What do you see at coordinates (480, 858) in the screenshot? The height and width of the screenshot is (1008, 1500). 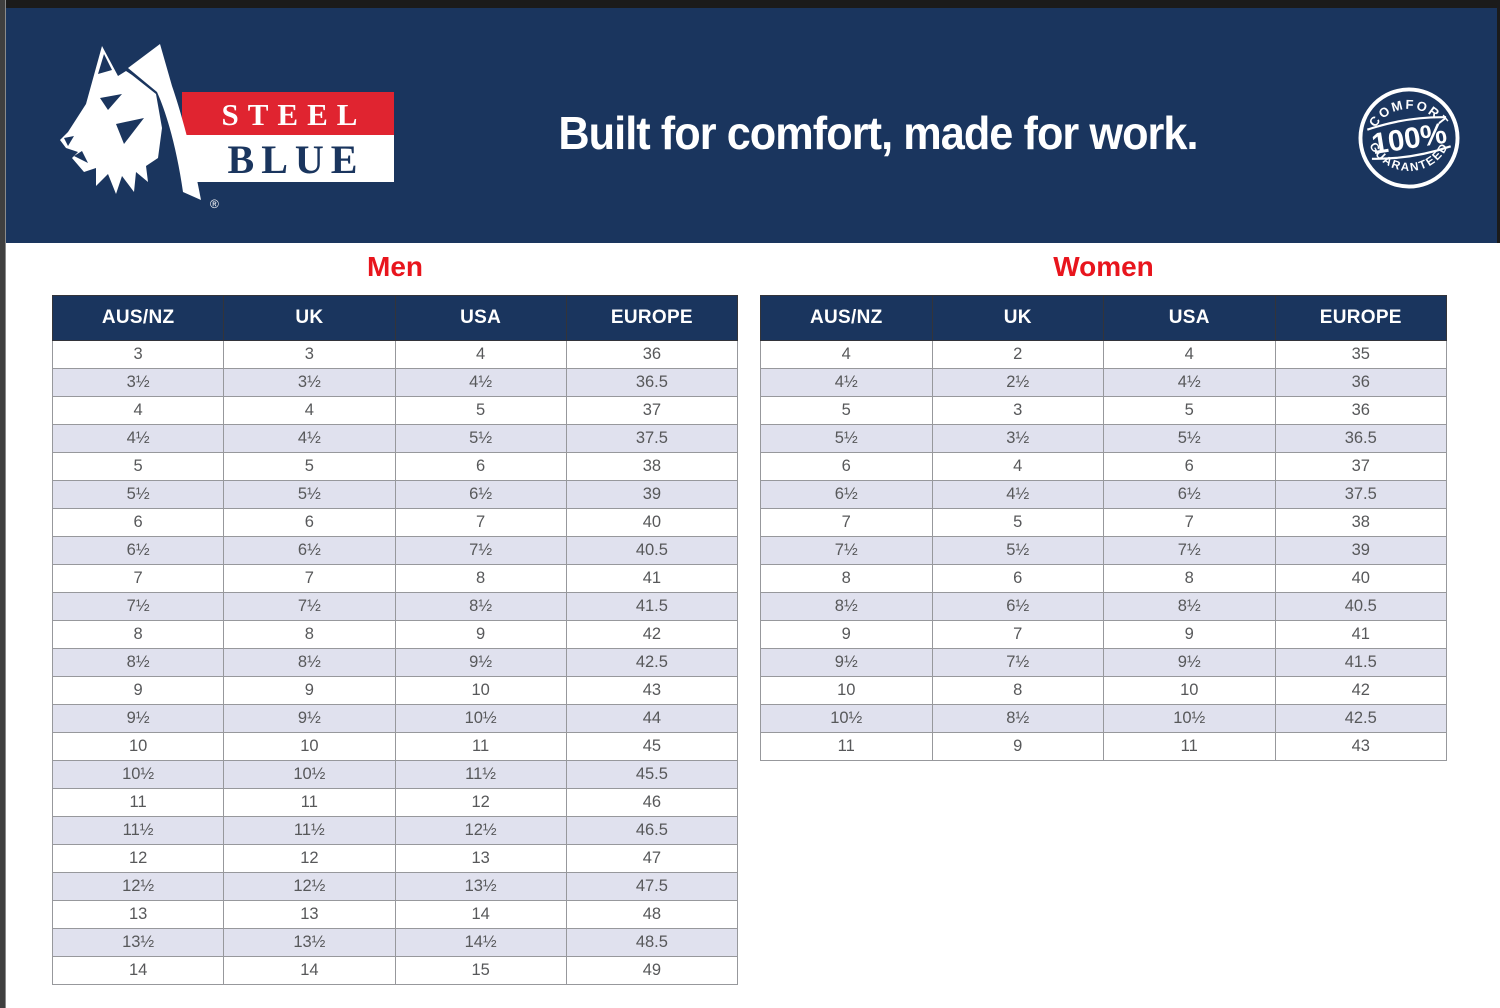 I see `size-cell: 13` at bounding box center [480, 858].